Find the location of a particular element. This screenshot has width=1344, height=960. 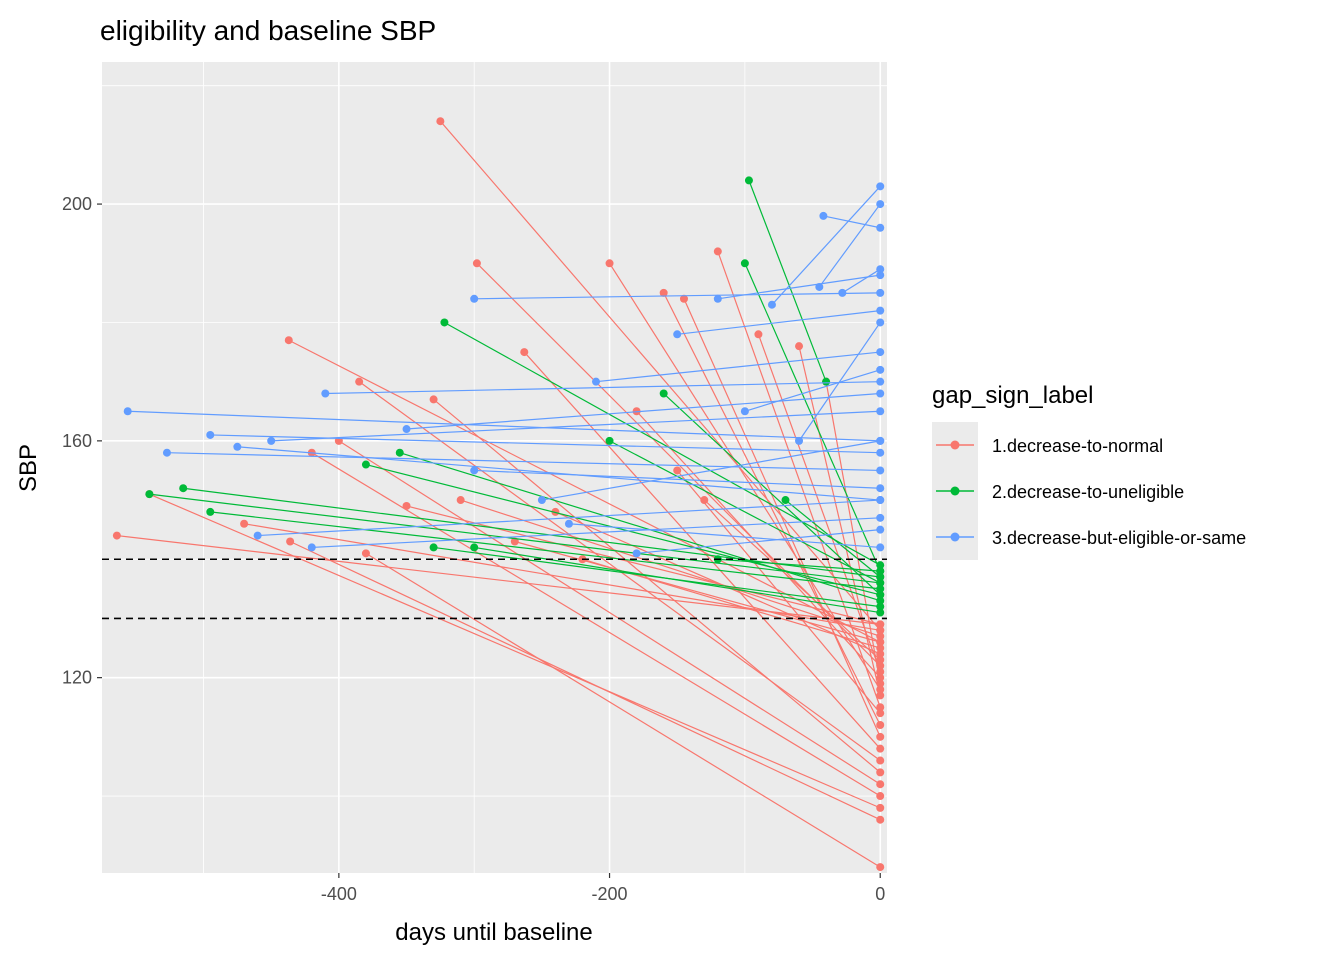

chart-title: eligibility and baseline SBP is located at coordinates (268, 30).